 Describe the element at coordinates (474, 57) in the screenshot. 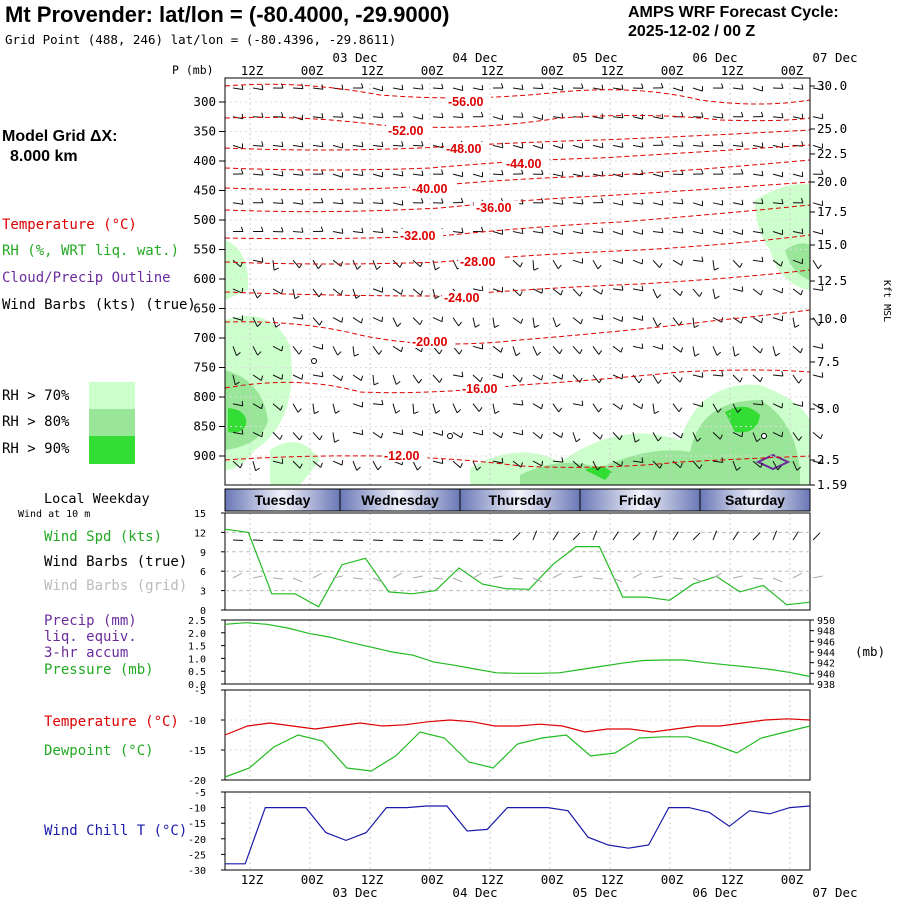

I see `top-date-1: 04 Dec` at that location.